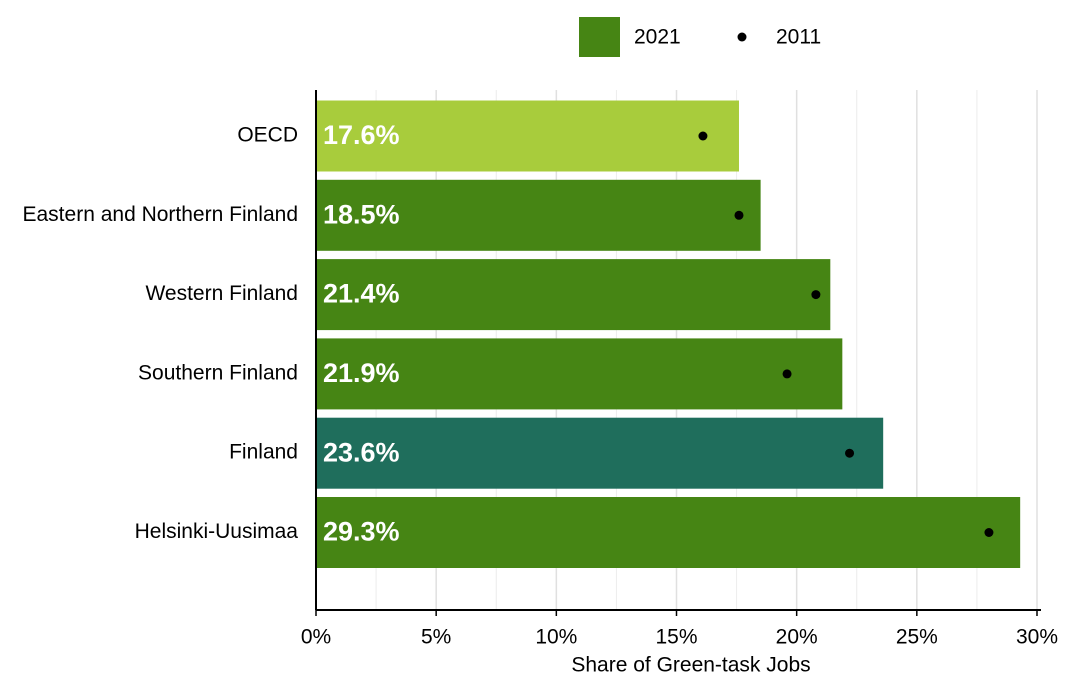  I want to click on x-axis-label: Share of Green-task Jobs, so click(690, 665).